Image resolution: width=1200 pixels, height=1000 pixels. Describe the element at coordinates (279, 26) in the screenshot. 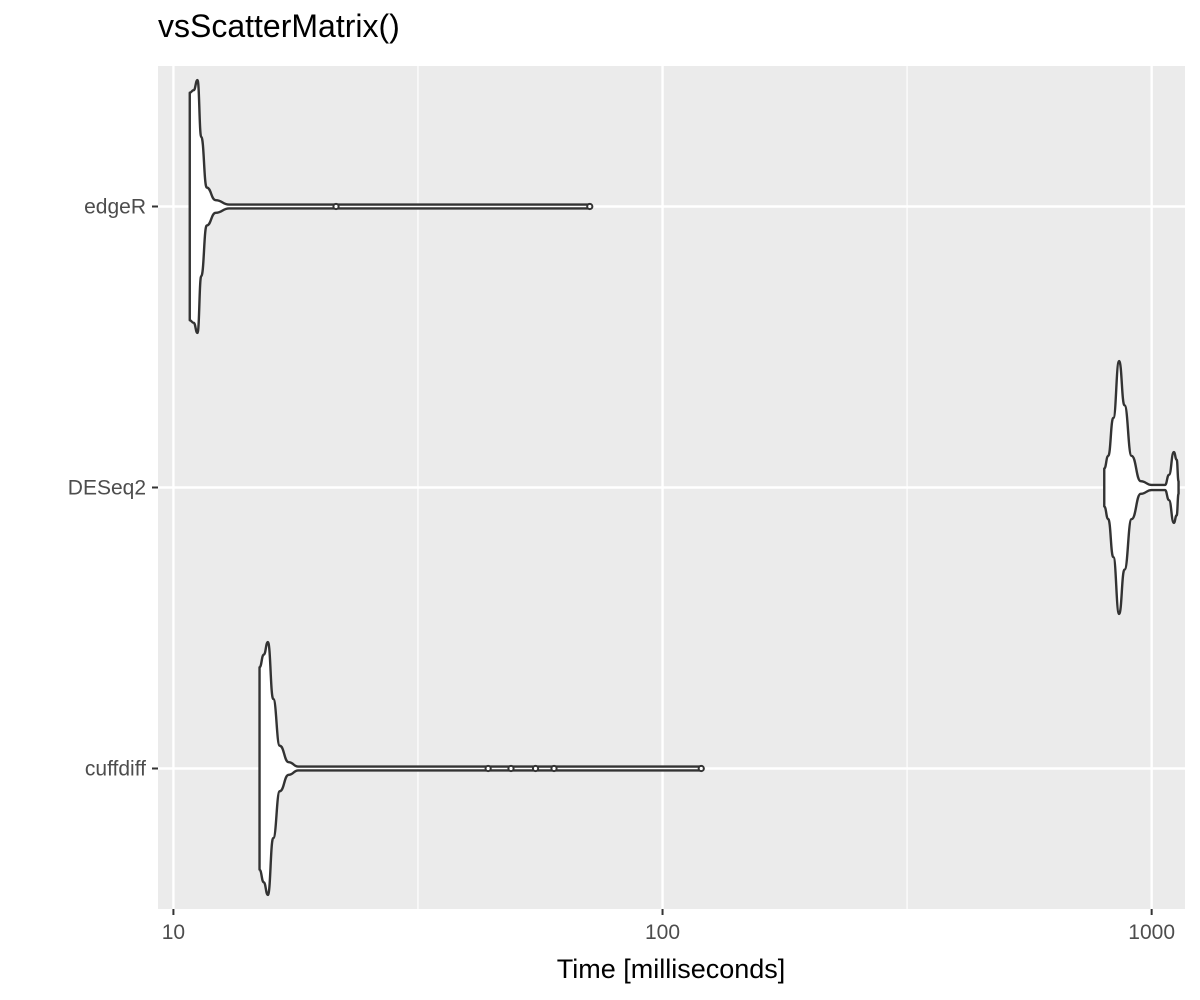

I see `chart-title: vsScatterMatrix()` at that location.